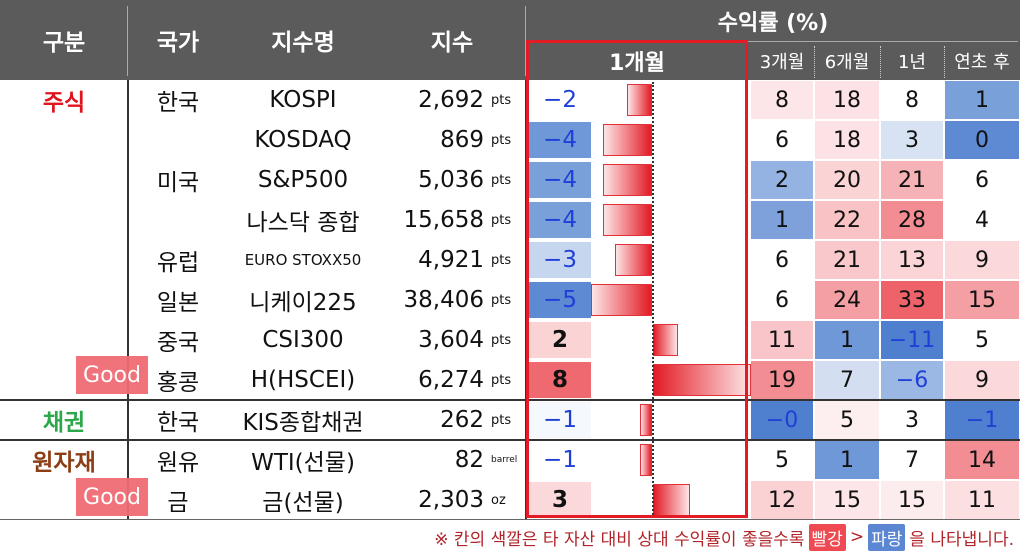 This screenshot has height=553, width=1020. Describe the element at coordinates (303, 463) in the screenshot. I see `index-name: WTI(선물)` at that location.